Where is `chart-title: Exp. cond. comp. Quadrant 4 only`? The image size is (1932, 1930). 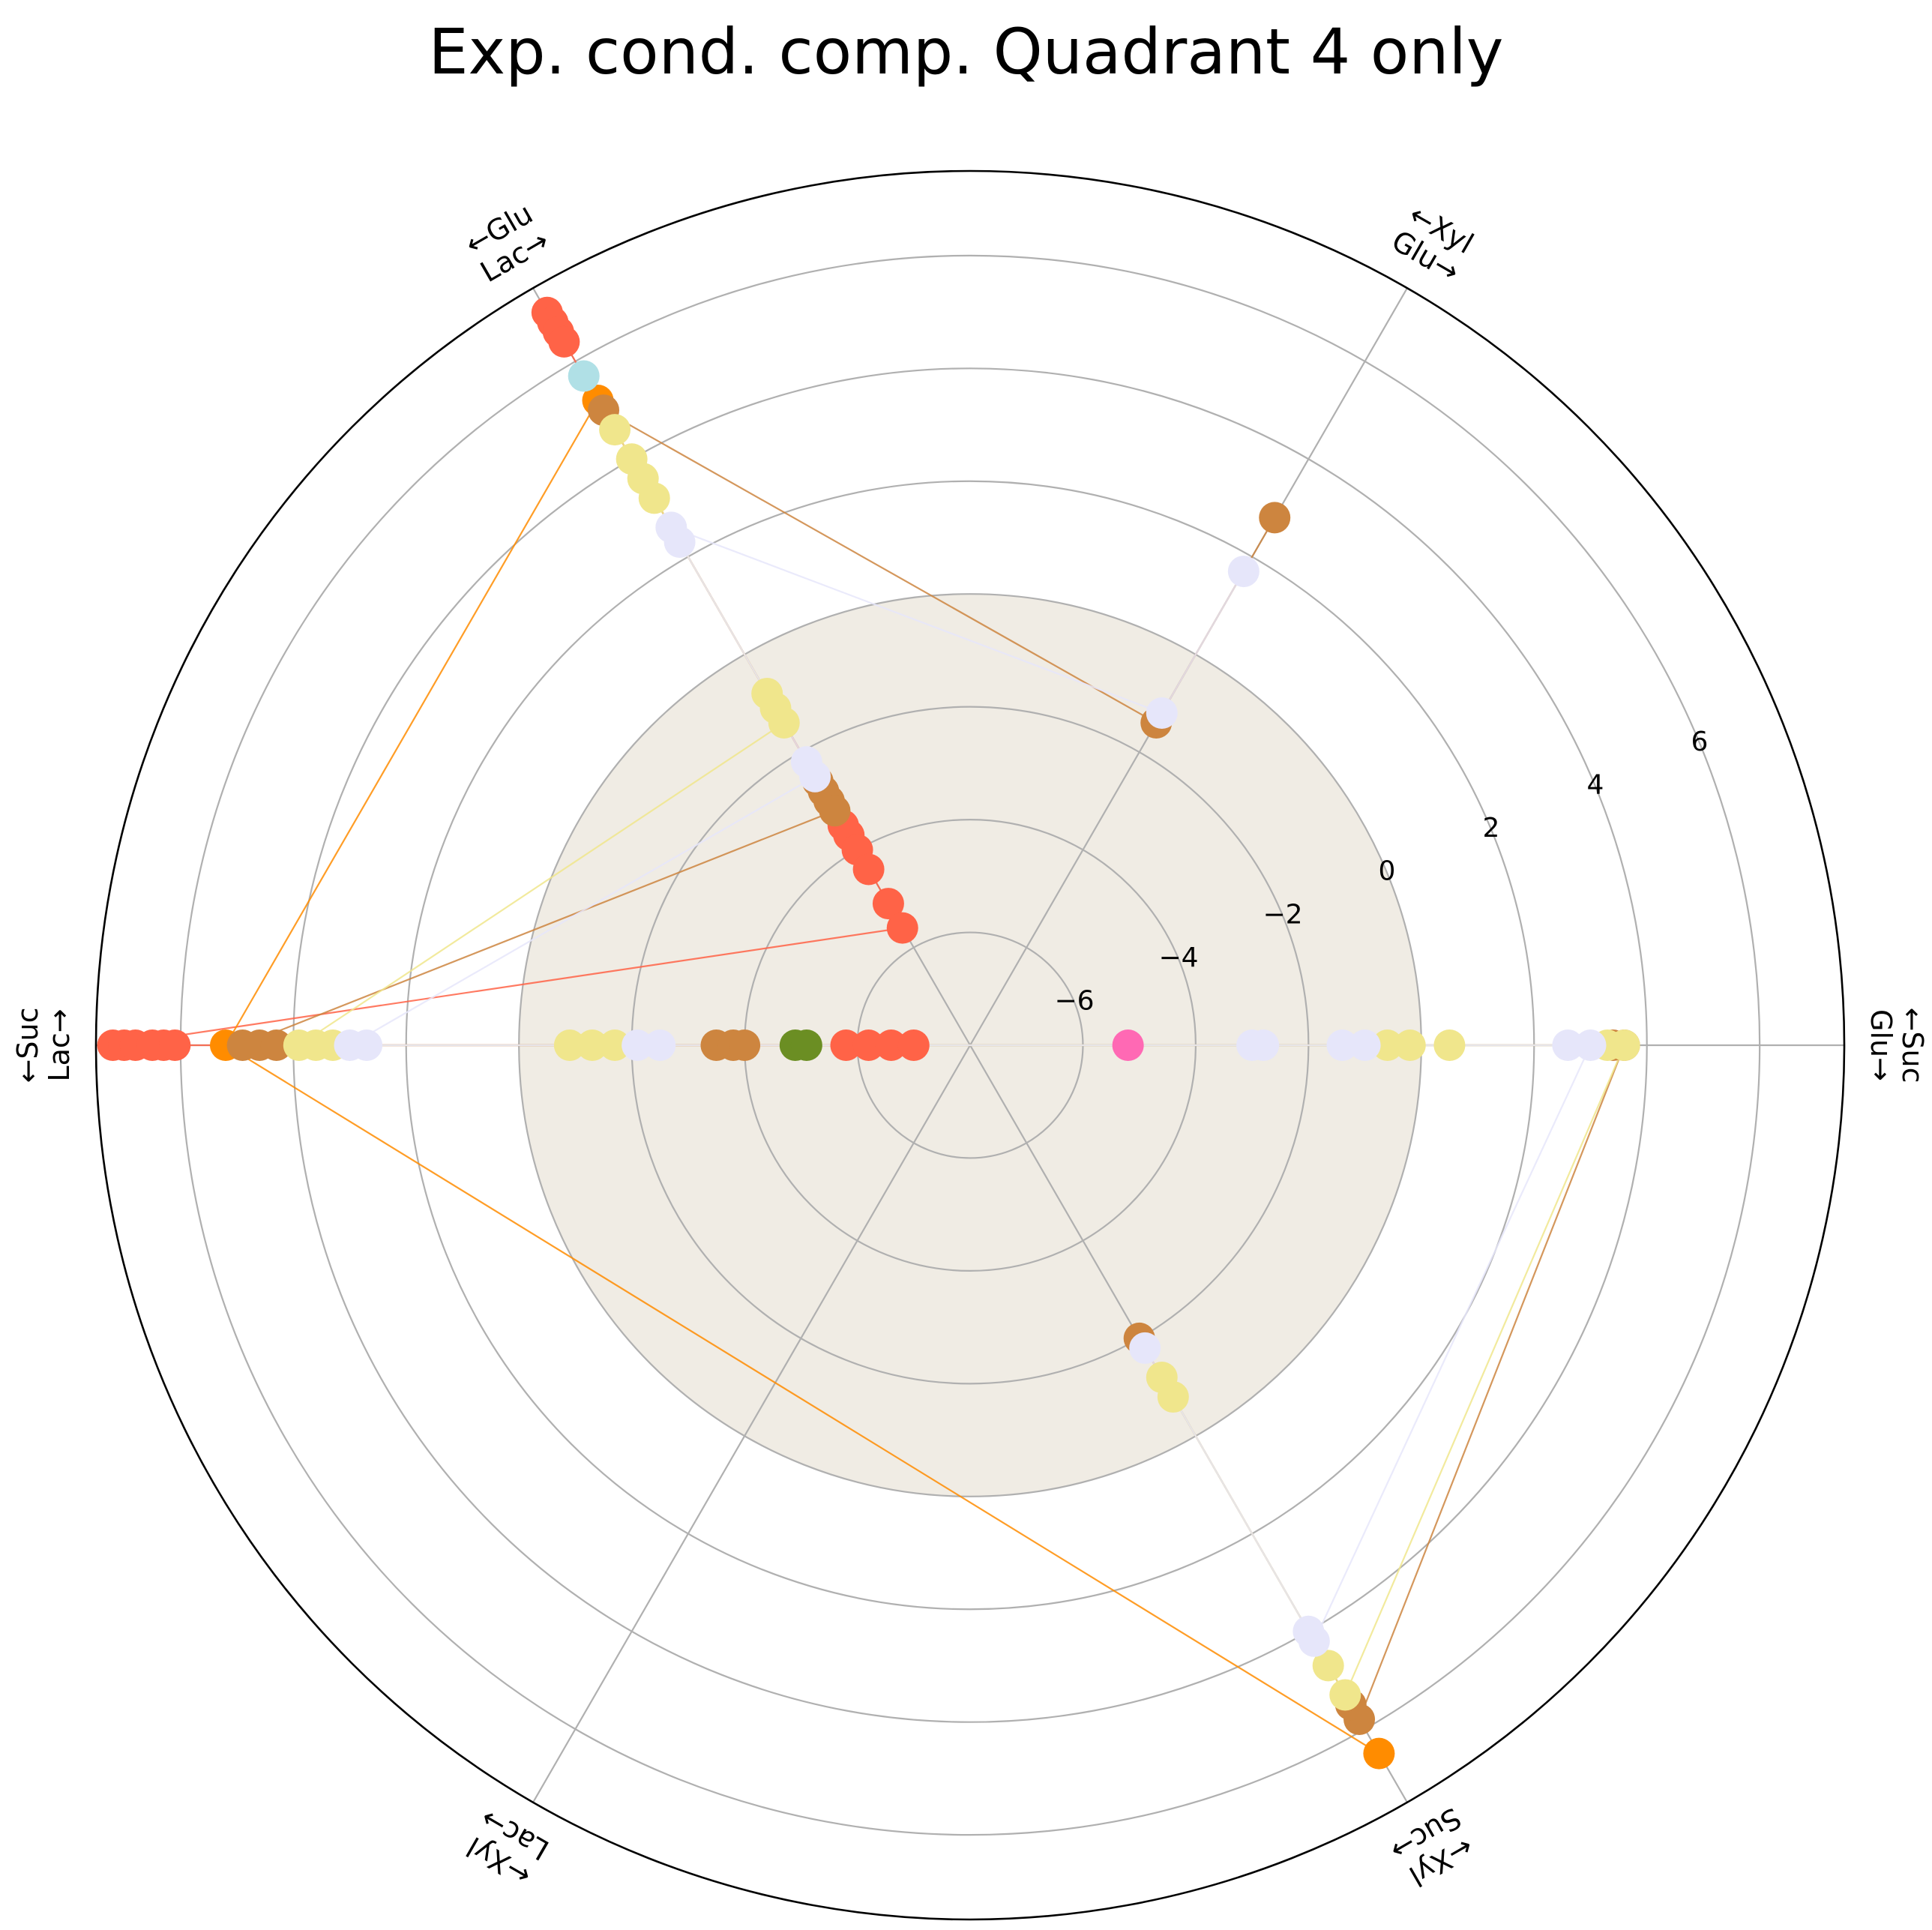
chart-title: Exp. cond. comp. Quadrant 4 only is located at coordinates (966, 51).